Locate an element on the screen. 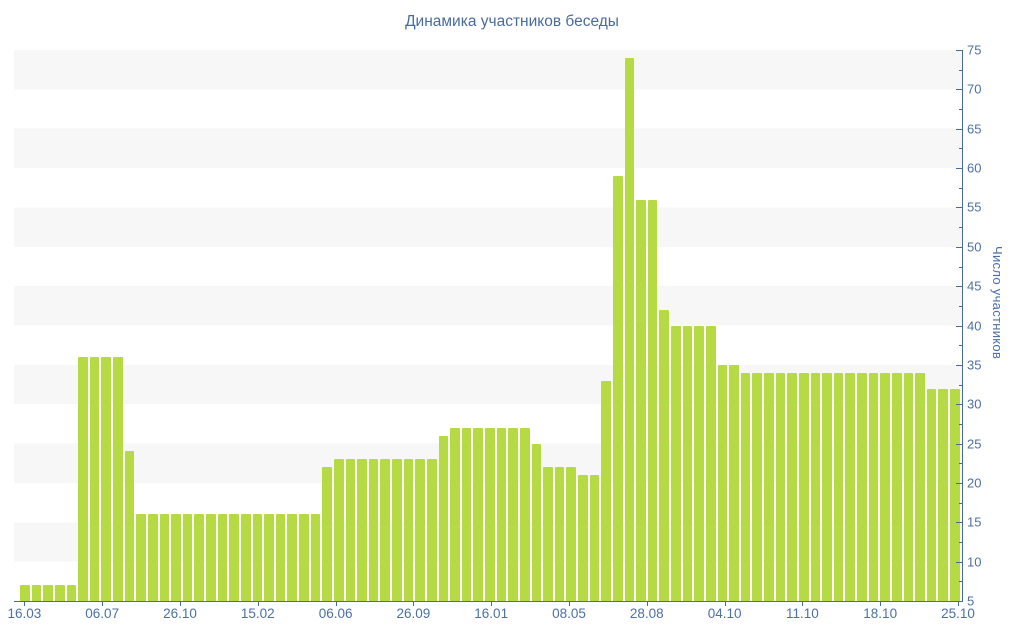 The height and width of the screenshot is (640, 1024). x-tick-label: 26.09 is located at coordinates (413, 613).